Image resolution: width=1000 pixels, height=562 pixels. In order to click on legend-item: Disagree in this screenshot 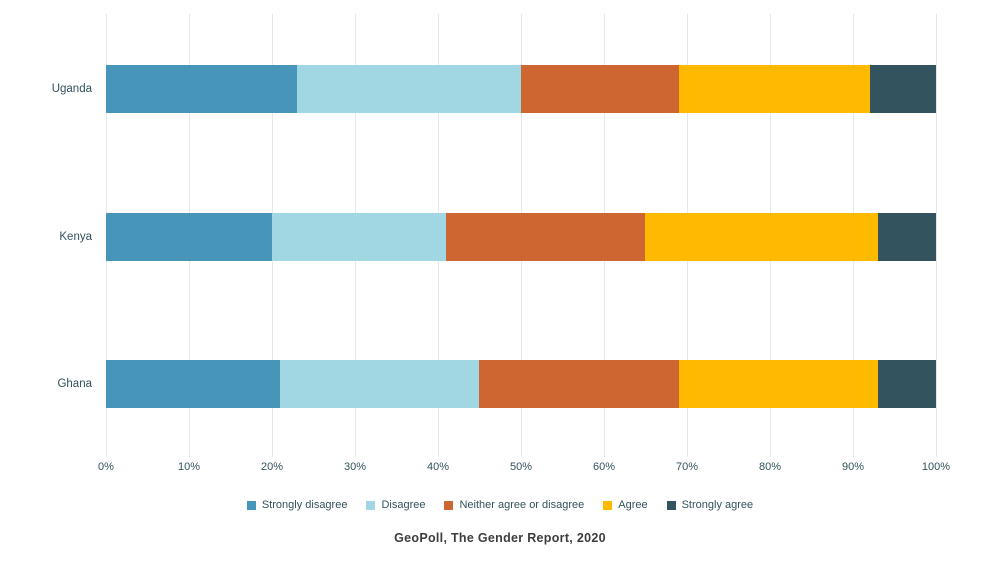, I will do `click(395, 505)`.